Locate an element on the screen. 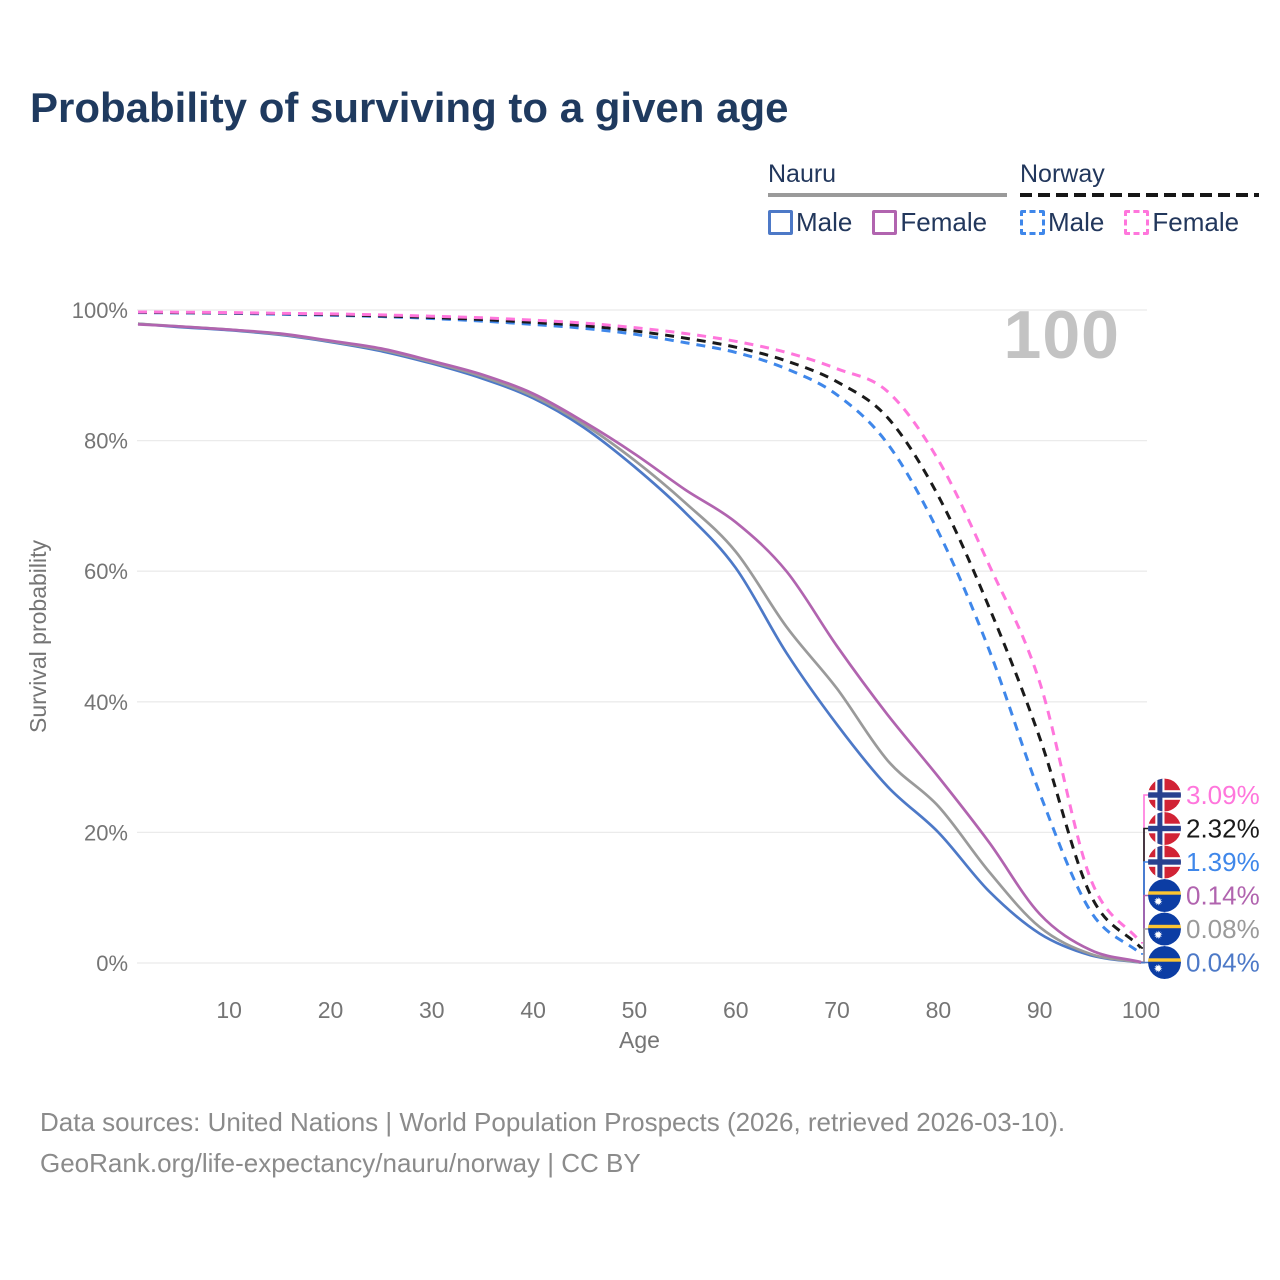 The height and width of the screenshot is (1280, 1280). legend-norway-line-sample is located at coordinates (1140, 195).